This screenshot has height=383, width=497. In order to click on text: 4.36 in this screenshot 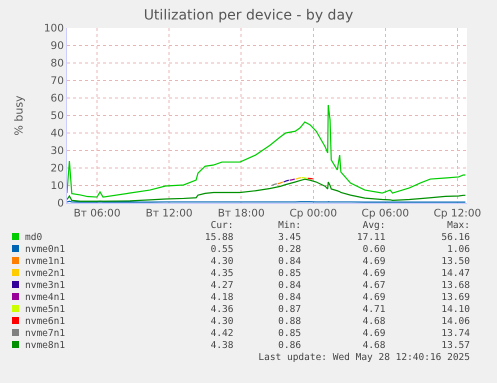, I will do `click(222, 310)`.